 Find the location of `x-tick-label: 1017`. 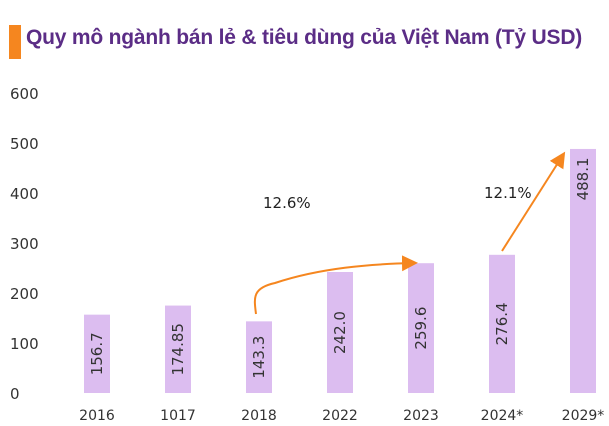

x-tick-label: 1017 is located at coordinates (178, 416).